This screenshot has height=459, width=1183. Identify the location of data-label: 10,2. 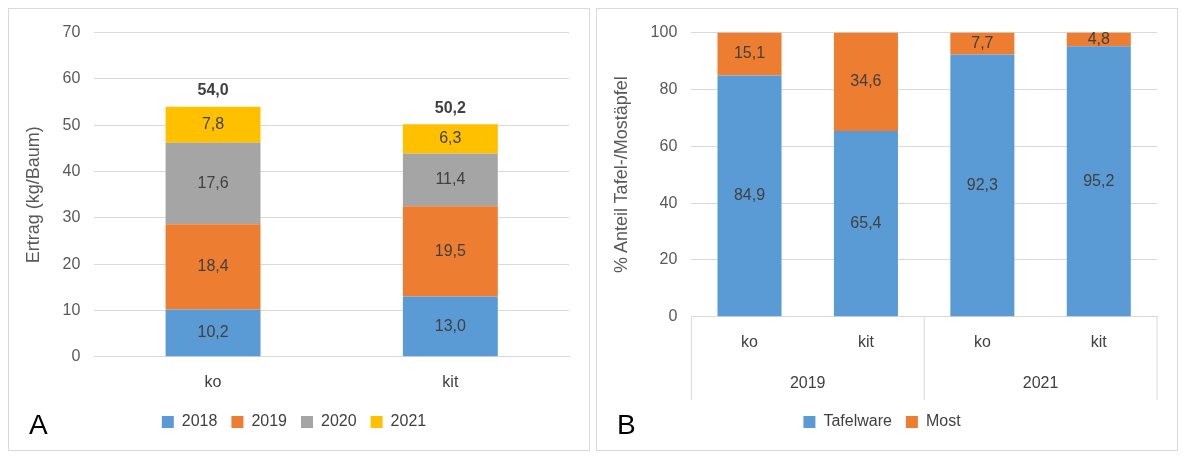
(213, 332).